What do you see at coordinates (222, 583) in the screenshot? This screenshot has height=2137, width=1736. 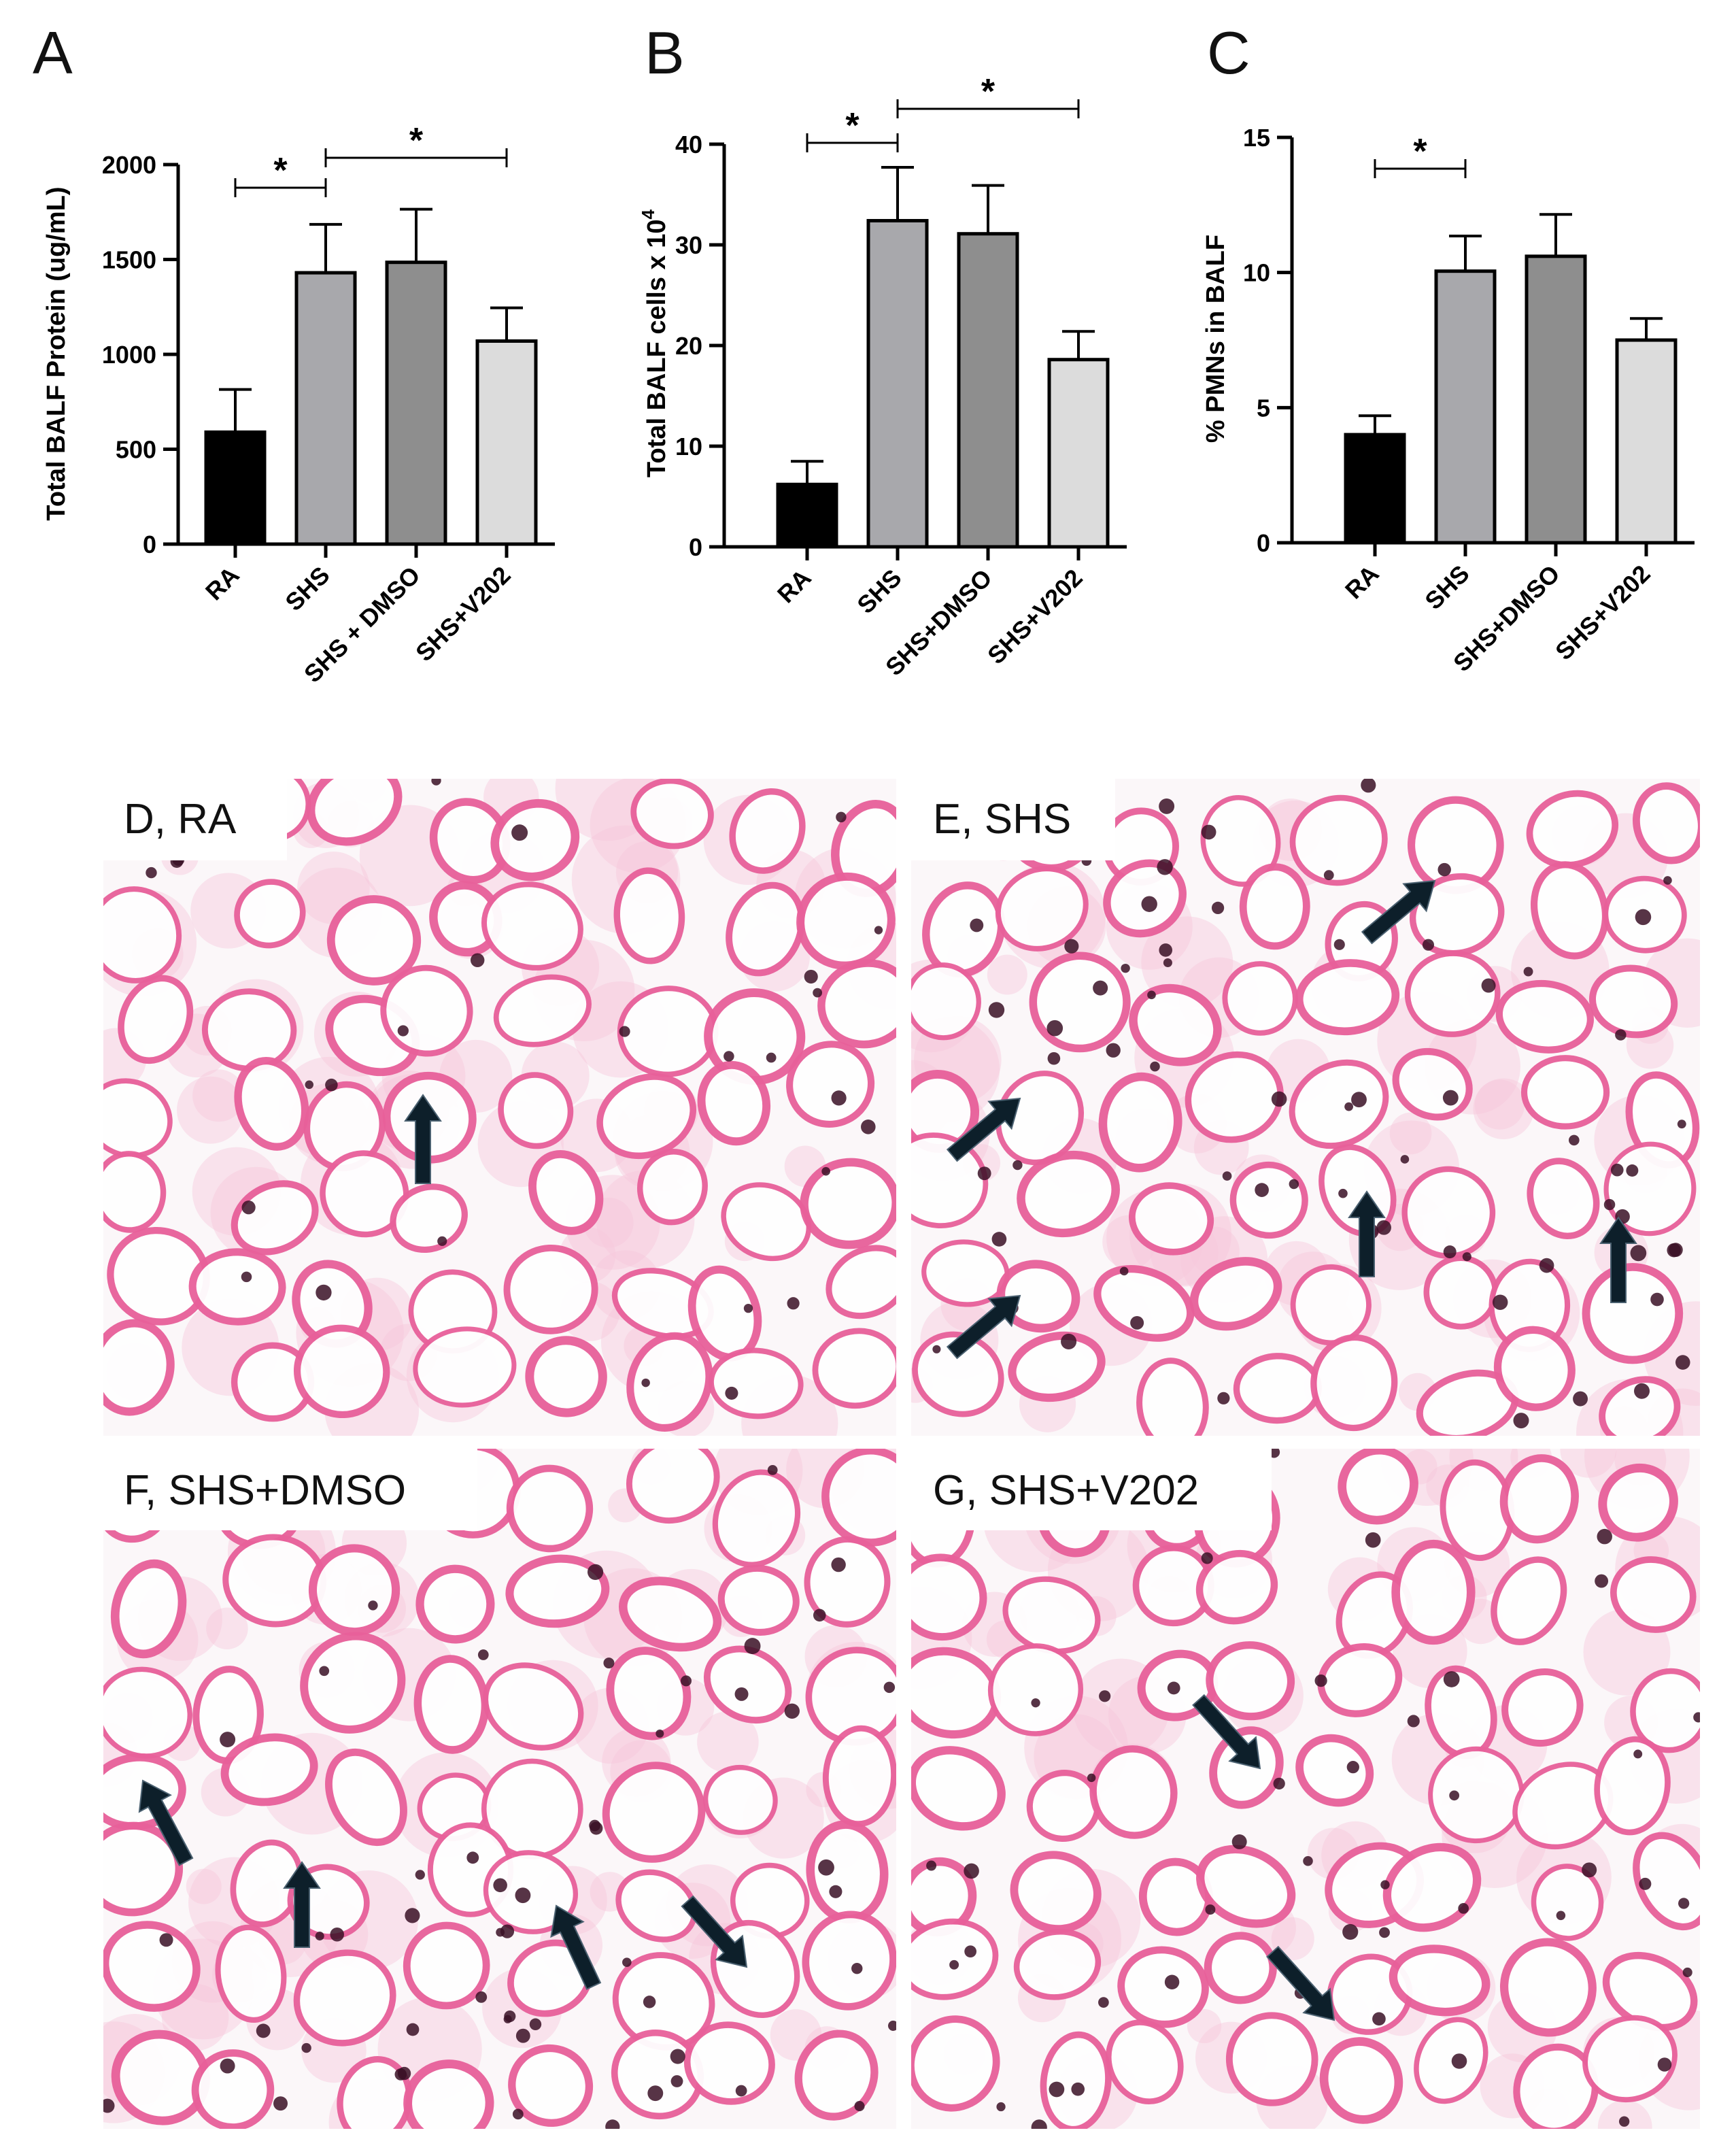 I see `category-label-a-0: RA` at bounding box center [222, 583].